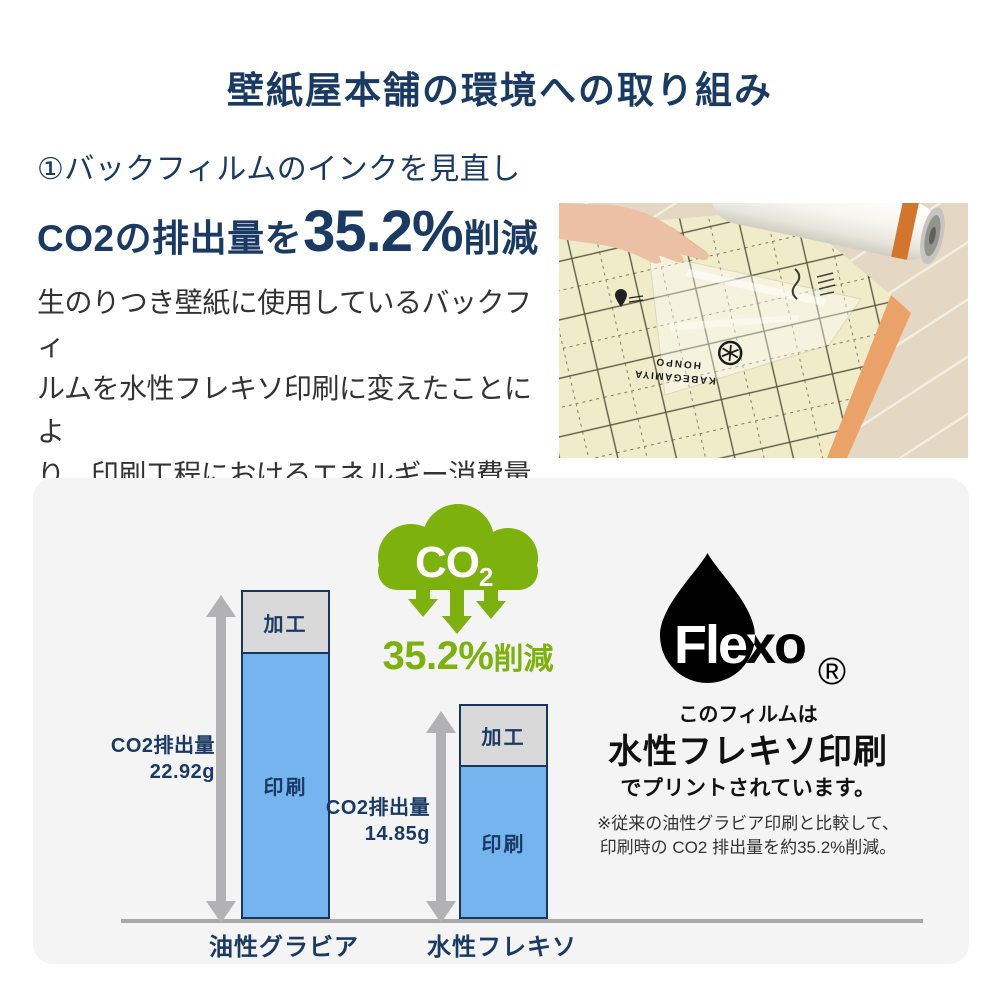  I want to click on wallpaper-sheet, so click(735, 333).